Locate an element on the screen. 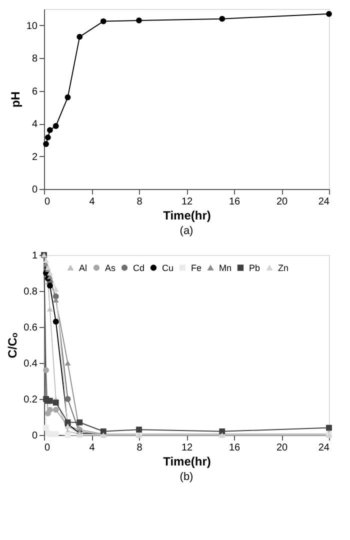 This screenshot has width=350, height=540. legend-label: Mn is located at coordinates (225, 267).